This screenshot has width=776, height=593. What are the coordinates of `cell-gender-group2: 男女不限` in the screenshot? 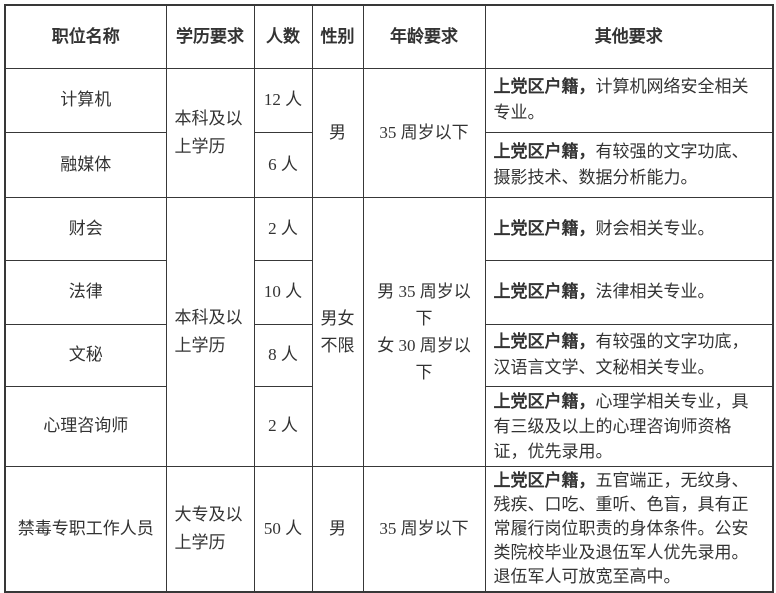 It's located at (337, 331).